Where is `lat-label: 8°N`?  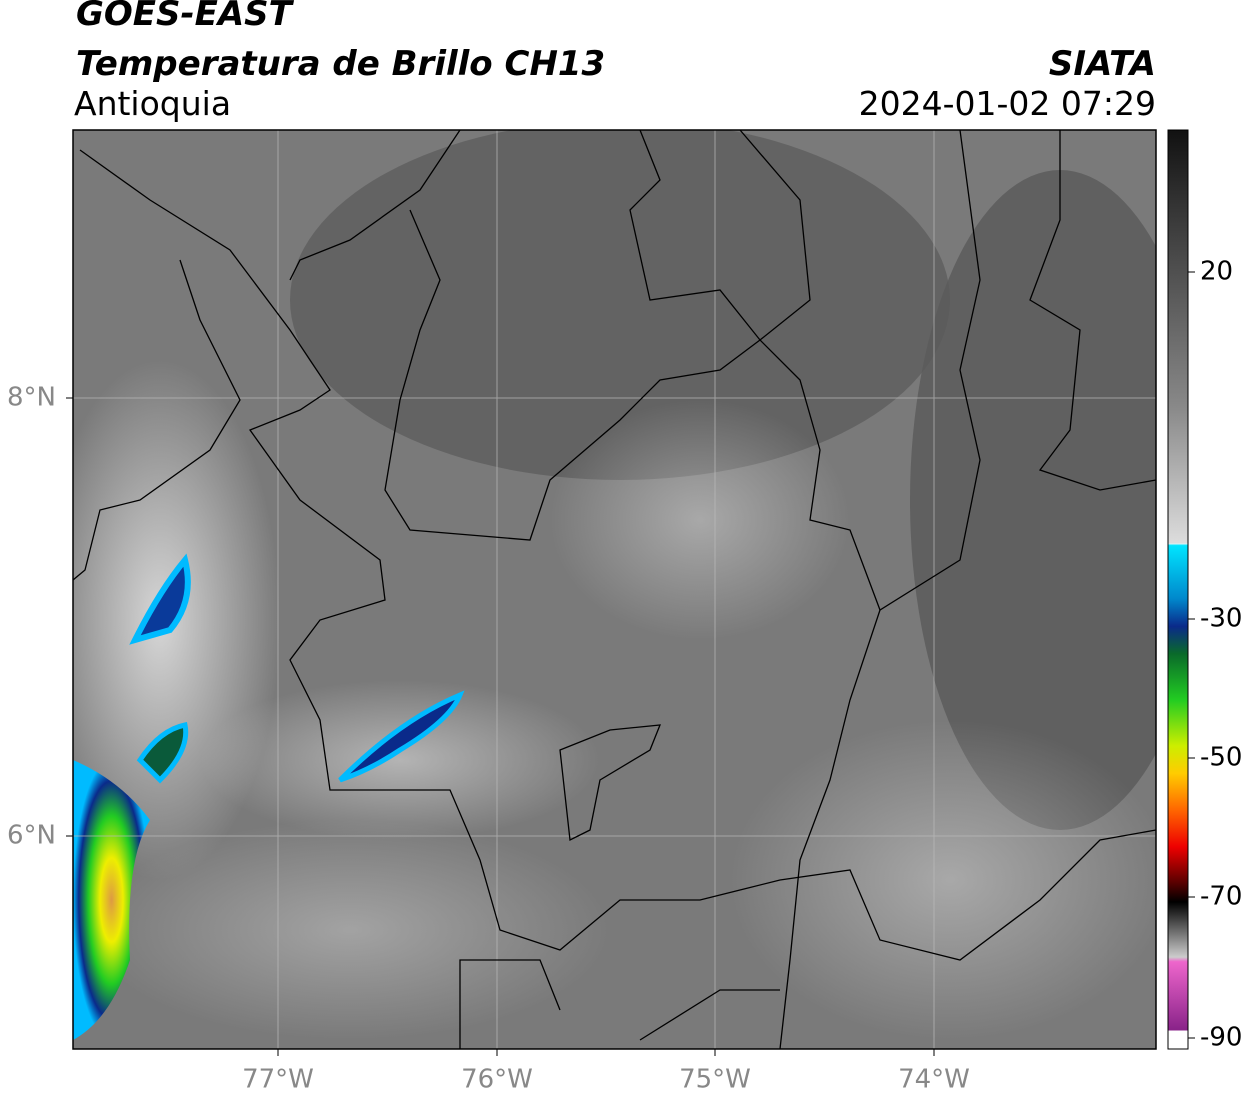 lat-label: 8°N is located at coordinates (31, 398).